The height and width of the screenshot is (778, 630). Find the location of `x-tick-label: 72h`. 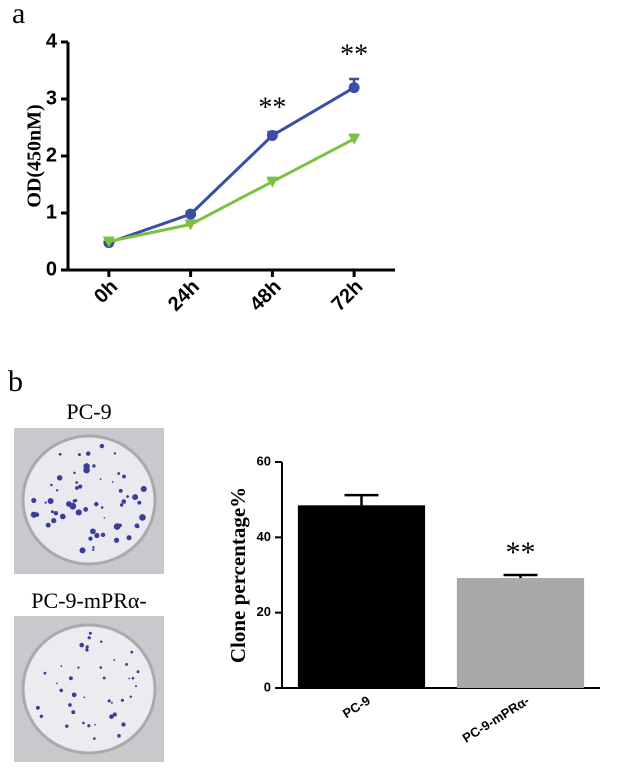

x-tick-label: 72h is located at coordinates (347, 296).